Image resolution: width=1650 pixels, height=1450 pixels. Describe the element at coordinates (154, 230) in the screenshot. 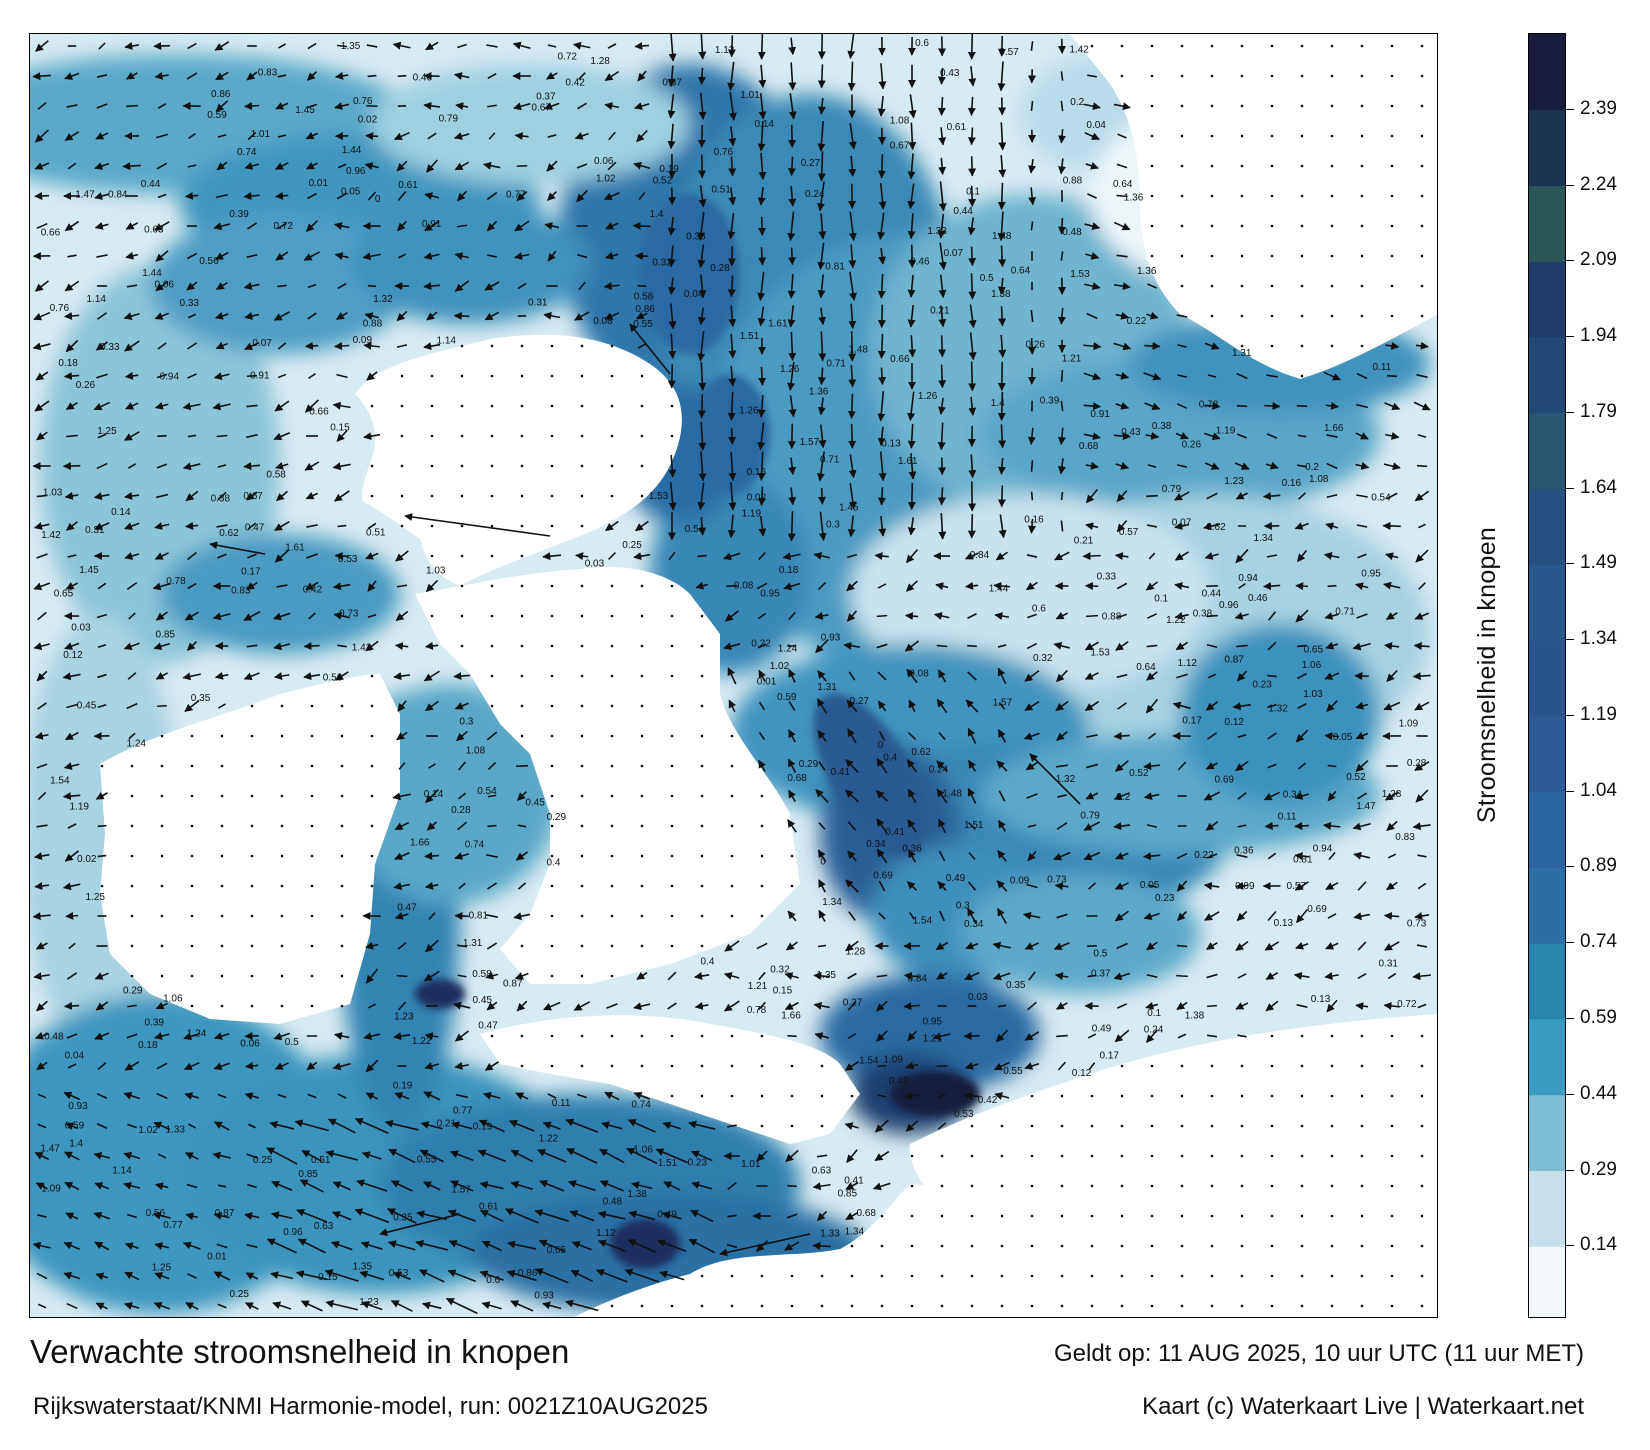

I see `speed-label: 0.63` at that location.